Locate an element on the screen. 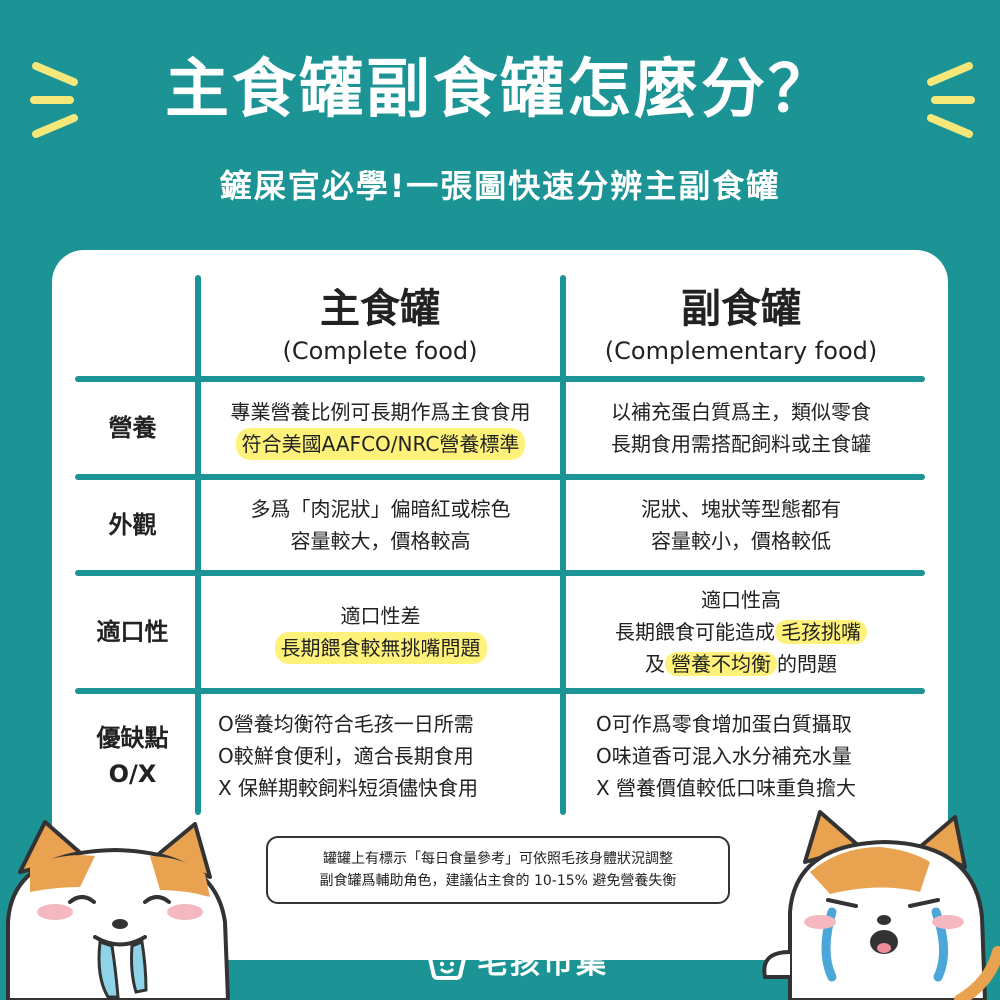 The height and width of the screenshot is (1000, 1000). cell-text: 及 is located at coordinates (655, 664).